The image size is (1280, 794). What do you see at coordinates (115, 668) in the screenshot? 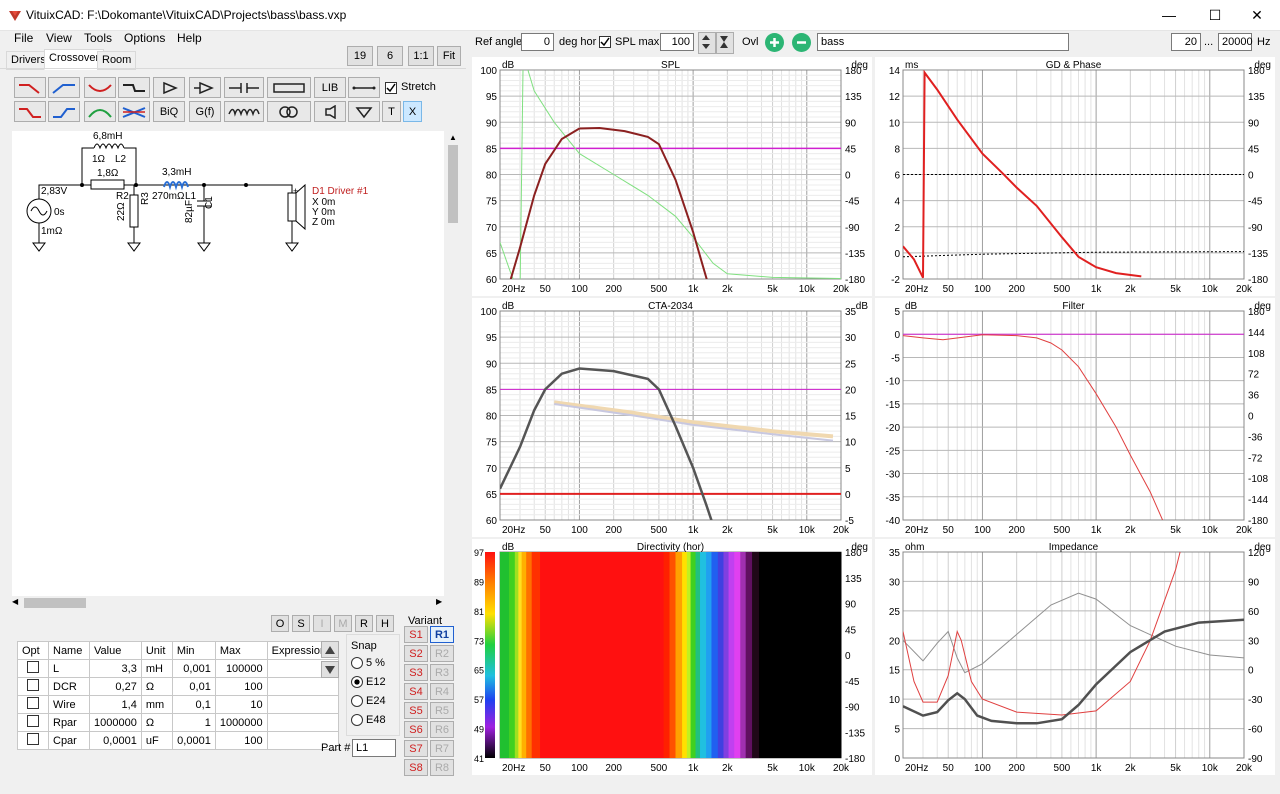
I see `param-value: 3,3` at bounding box center [115, 668].